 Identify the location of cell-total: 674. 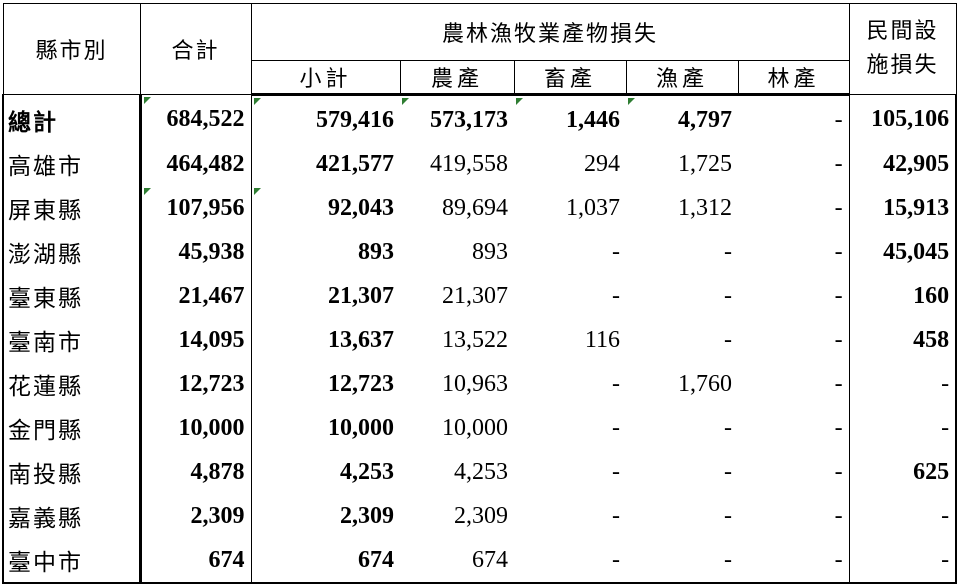
(196, 561).